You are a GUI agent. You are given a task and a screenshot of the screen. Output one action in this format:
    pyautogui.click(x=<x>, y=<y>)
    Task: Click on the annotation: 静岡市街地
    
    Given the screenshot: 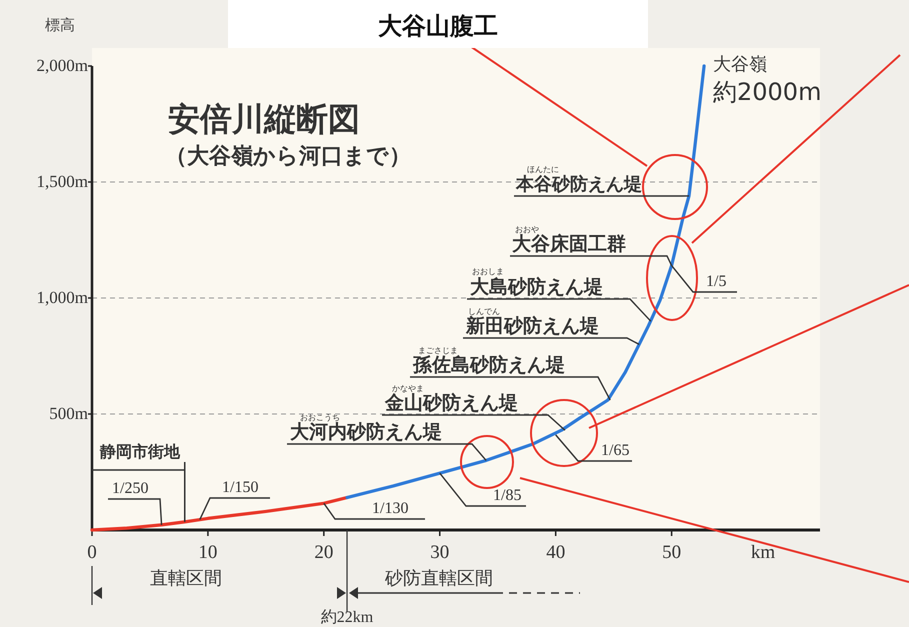 What is the action you would take?
    pyautogui.click(x=140, y=451)
    